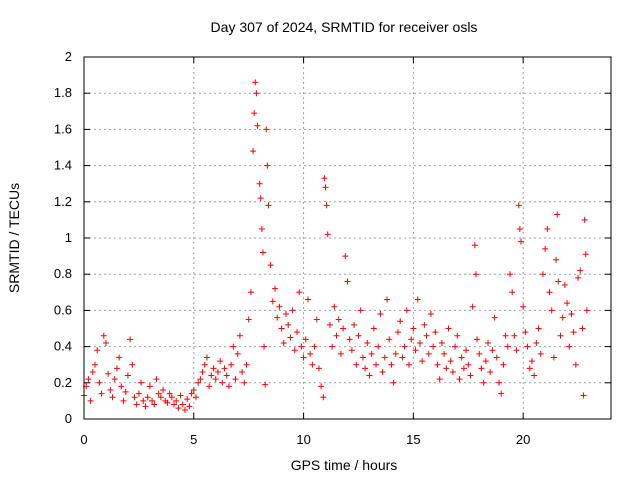 The width and height of the screenshot is (640, 480). Describe the element at coordinates (63, 309) in the screenshot. I see `y-tick-label: 0.6` at that location.